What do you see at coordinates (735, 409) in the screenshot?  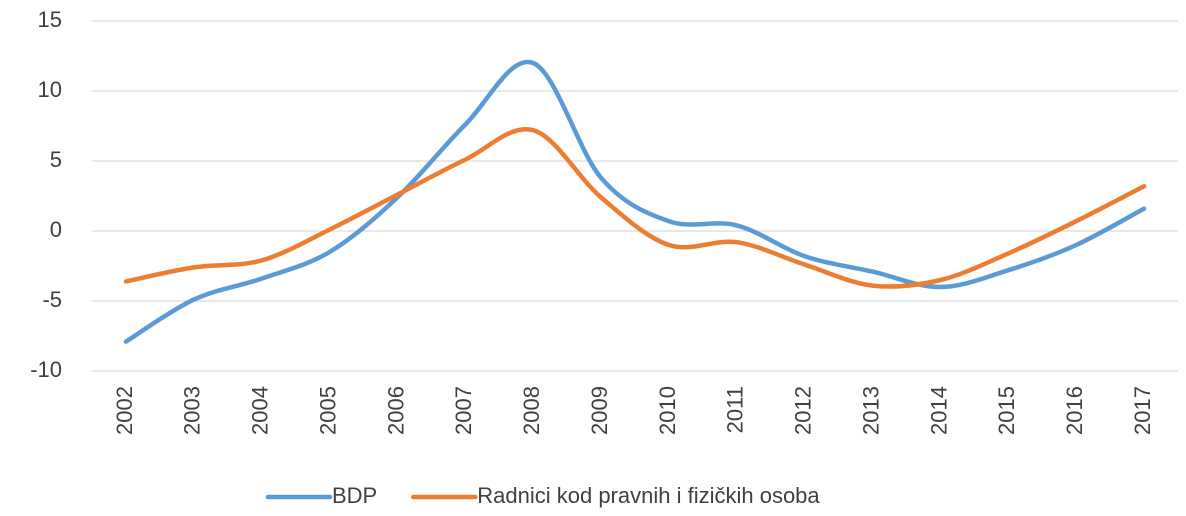 I see `x-tick-label: 2011` at bounding box center [735, 409].